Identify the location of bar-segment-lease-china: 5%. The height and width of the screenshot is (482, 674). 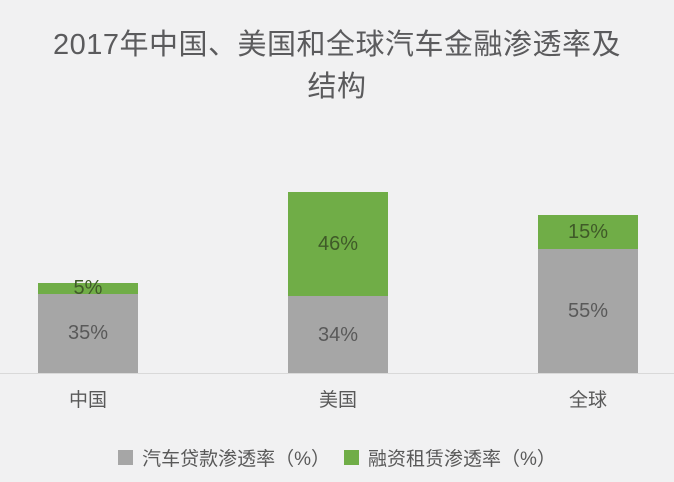
(88, 288).